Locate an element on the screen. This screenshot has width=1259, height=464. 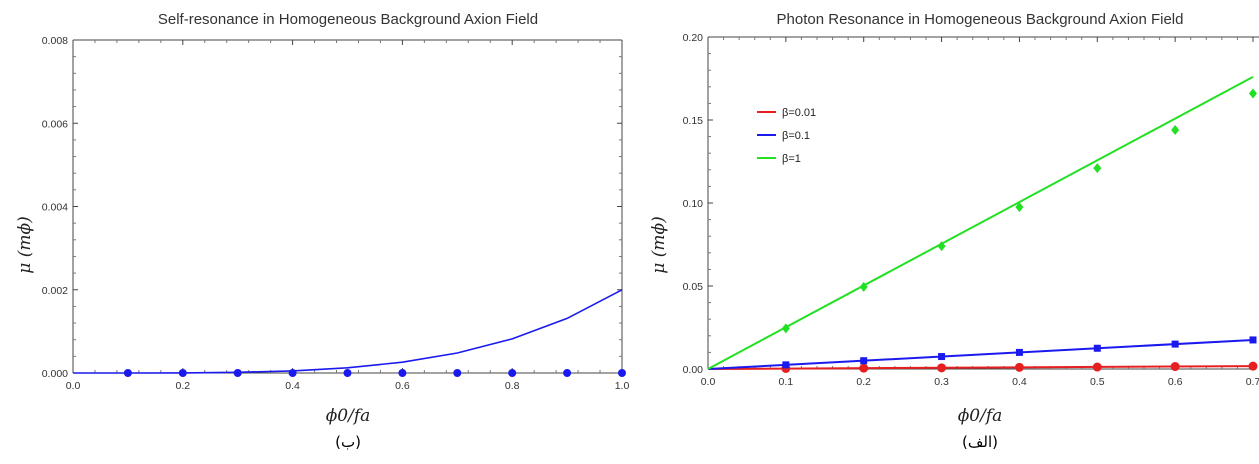
left-xtick-label: 0.2 is located at coordinates (182, 386).